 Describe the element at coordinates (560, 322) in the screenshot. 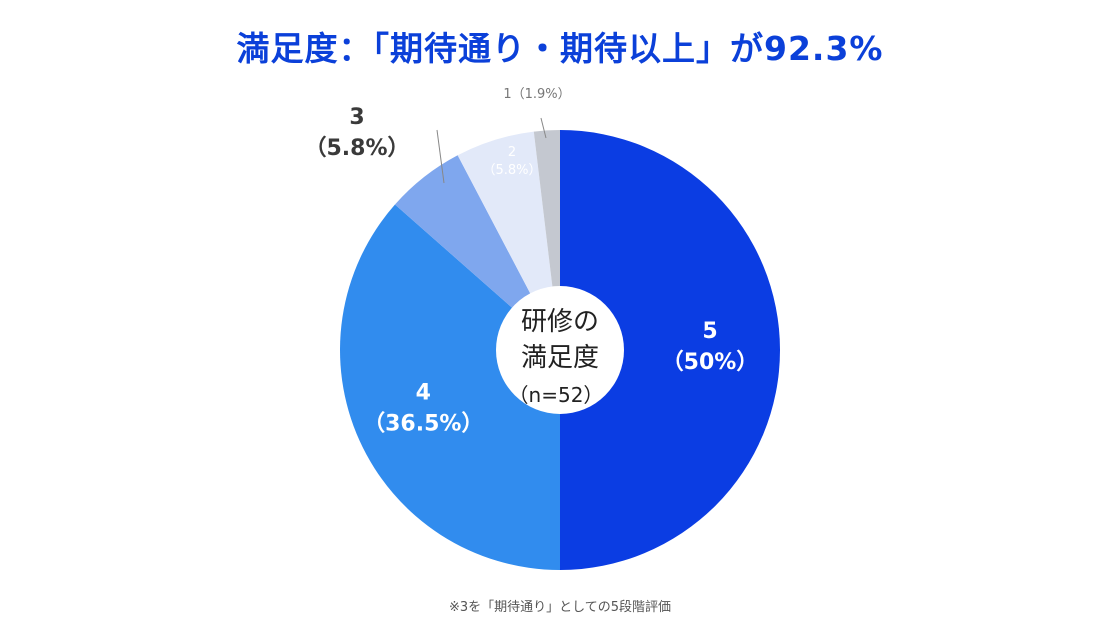

I see `center-label-line1: 研修の` at that location.